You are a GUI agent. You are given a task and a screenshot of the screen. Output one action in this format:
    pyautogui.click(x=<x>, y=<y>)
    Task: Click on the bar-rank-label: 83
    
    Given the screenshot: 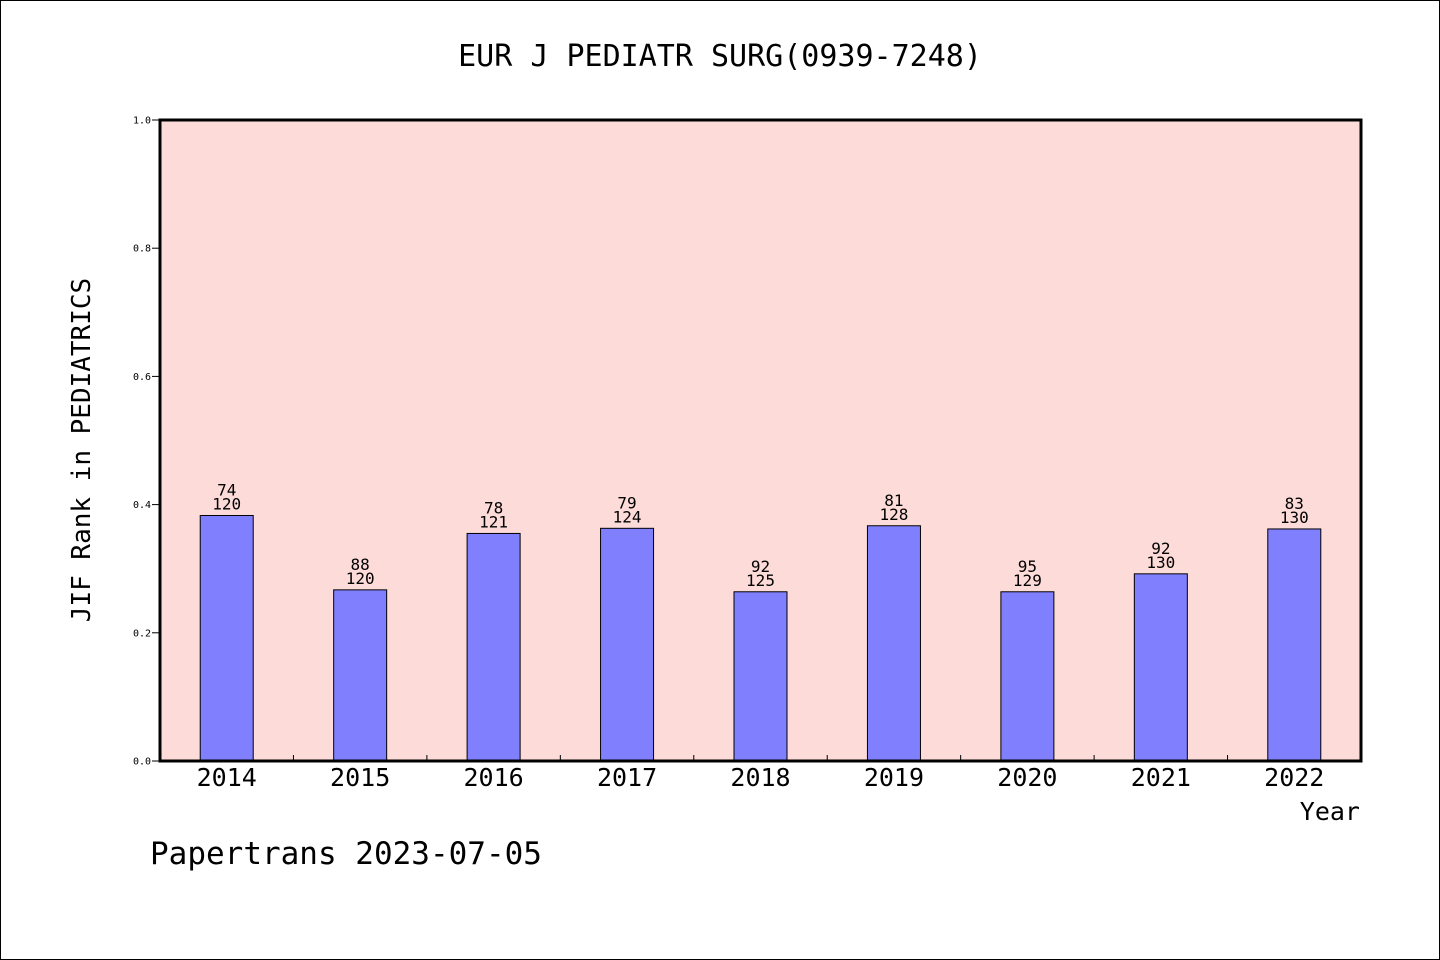 What is the action you would take?
    pyautogui.click(x=1294, y=503)
    